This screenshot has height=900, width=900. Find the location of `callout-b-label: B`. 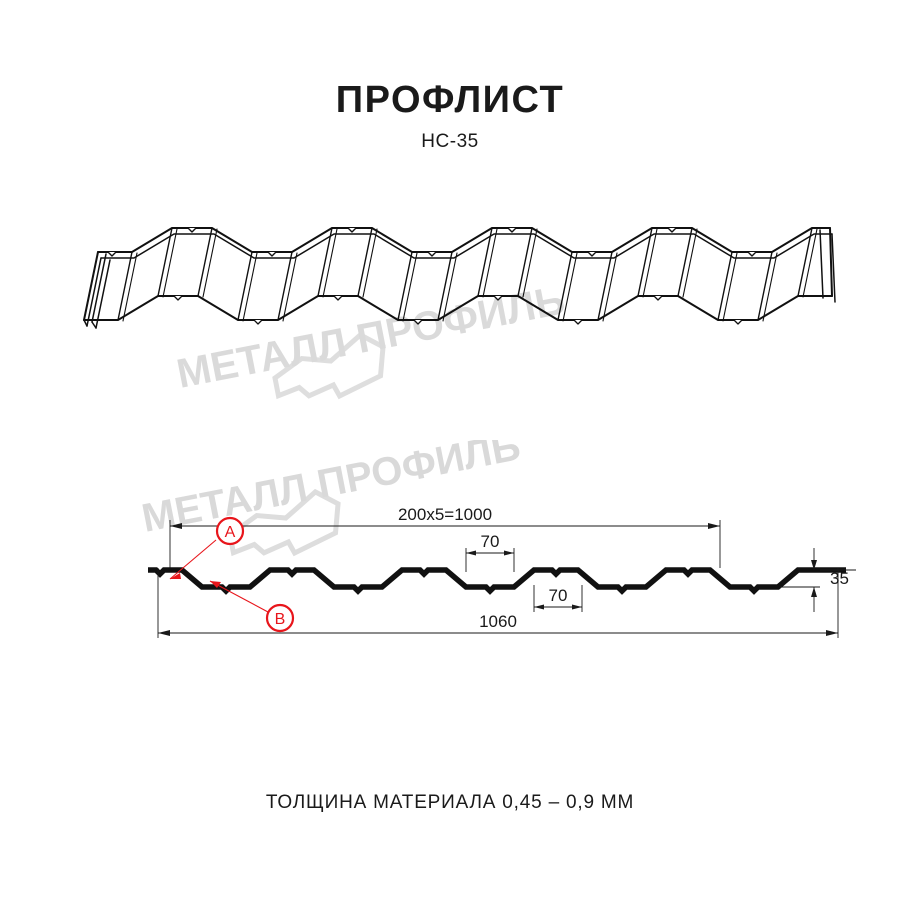

callout-b-label: B is located at coordinates (280, 619).